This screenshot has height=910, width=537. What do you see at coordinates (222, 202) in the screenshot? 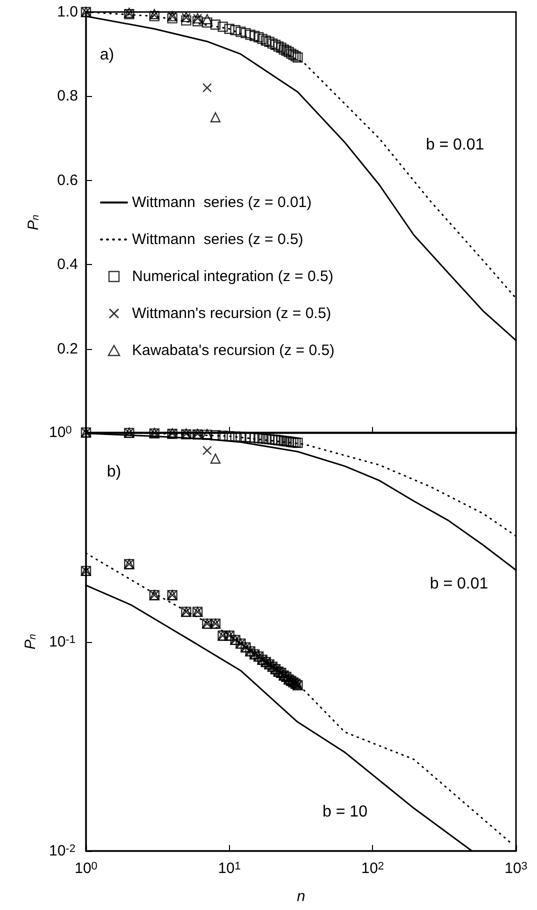
I see `legend-label: Wittmann series (z = 0.01)` at bounding box center [222, 202].